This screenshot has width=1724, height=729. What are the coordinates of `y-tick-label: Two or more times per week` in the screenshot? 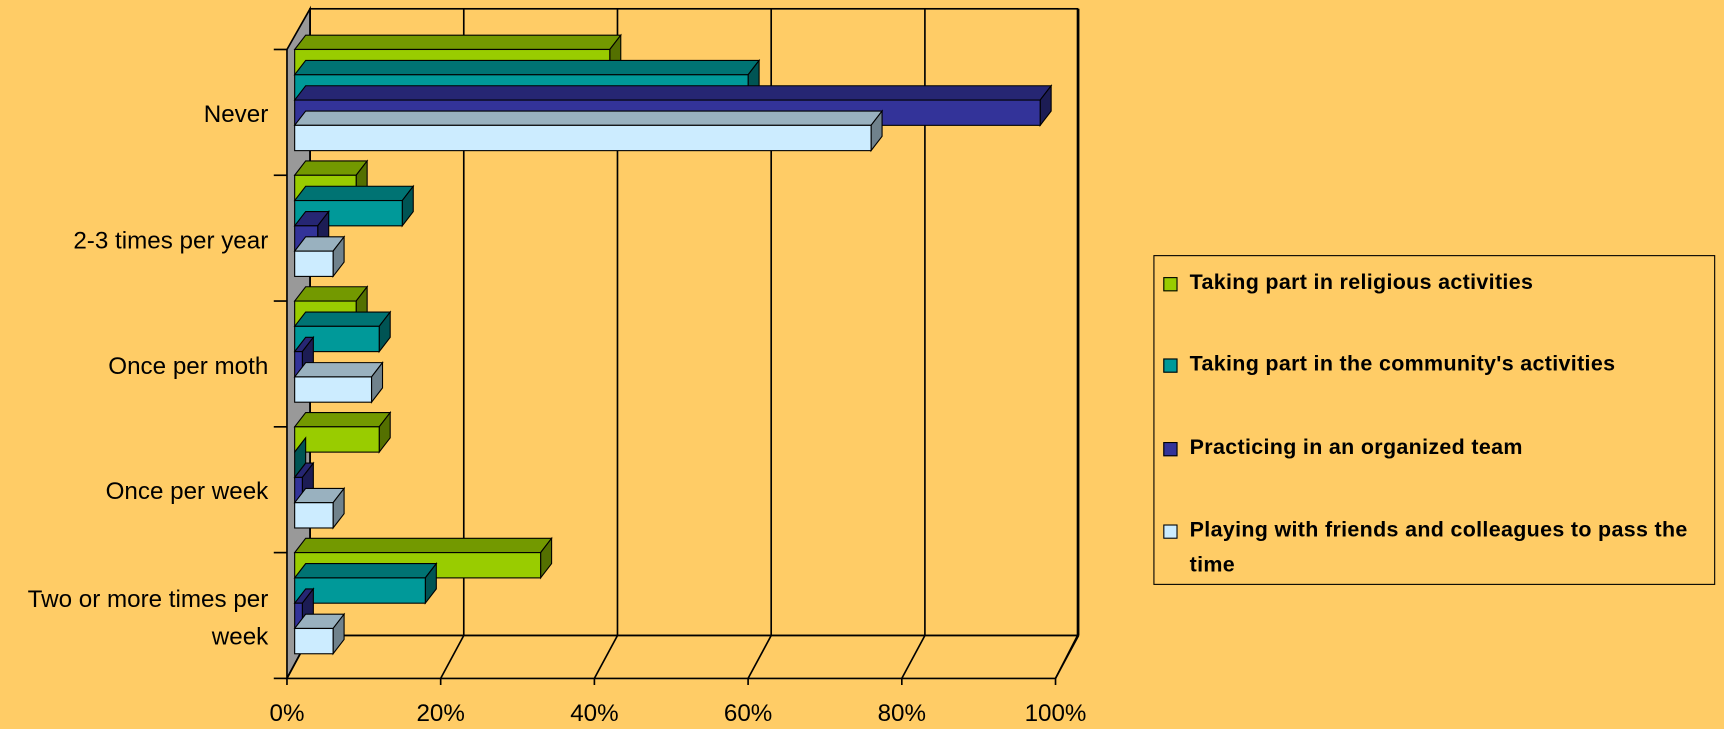 It's located at (148, 617).